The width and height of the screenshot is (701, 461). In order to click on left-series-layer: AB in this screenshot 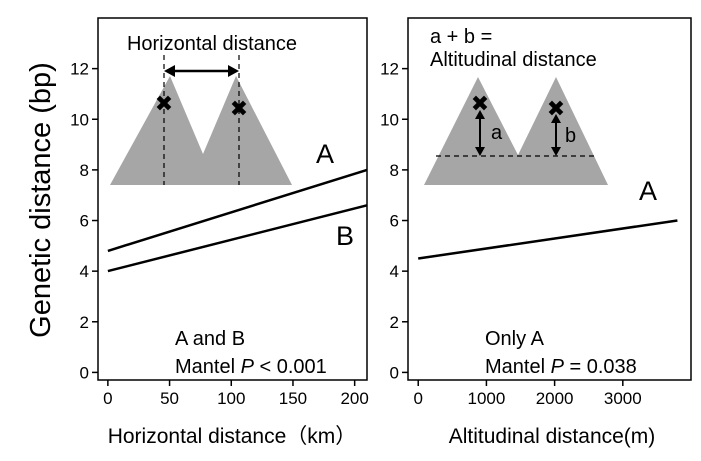, I will do `click(237, 206)`.